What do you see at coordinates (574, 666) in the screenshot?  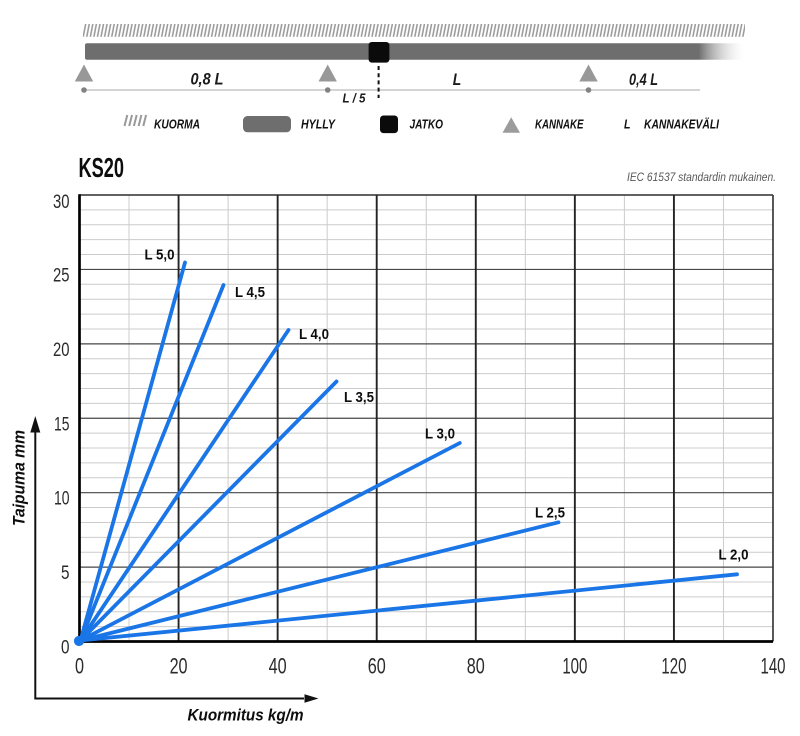 I see `svg-text: 100` at bounding box center [574, 666].